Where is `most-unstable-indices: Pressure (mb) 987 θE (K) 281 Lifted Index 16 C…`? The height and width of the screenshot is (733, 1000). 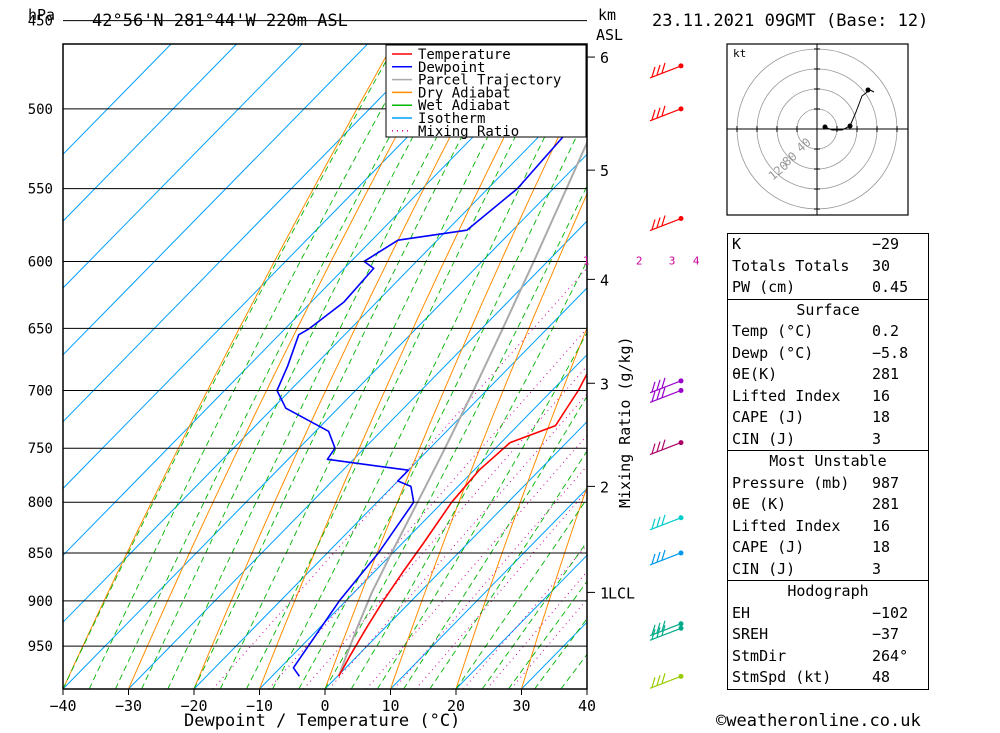
most-unstable-indices: Pressure (mb) 987 θE (K) 281 Lifted Index 16 C… is located at coordinates (828, 527).